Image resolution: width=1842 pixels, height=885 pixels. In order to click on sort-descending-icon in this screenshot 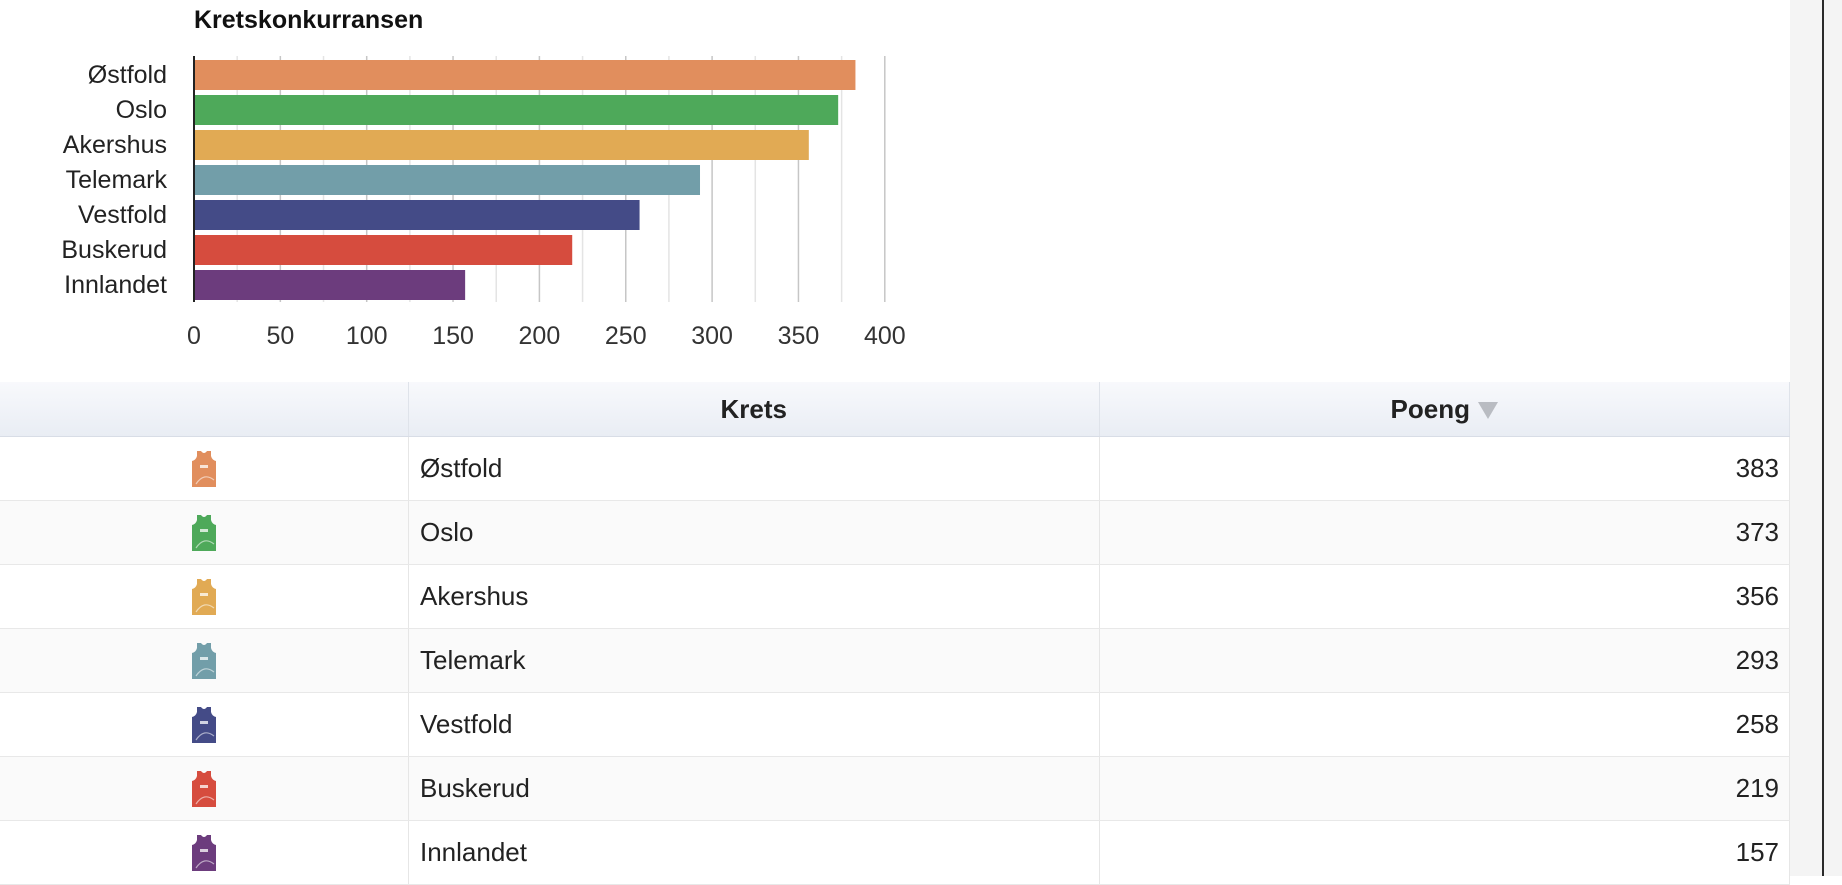, I will do `click(1487, 411)`.